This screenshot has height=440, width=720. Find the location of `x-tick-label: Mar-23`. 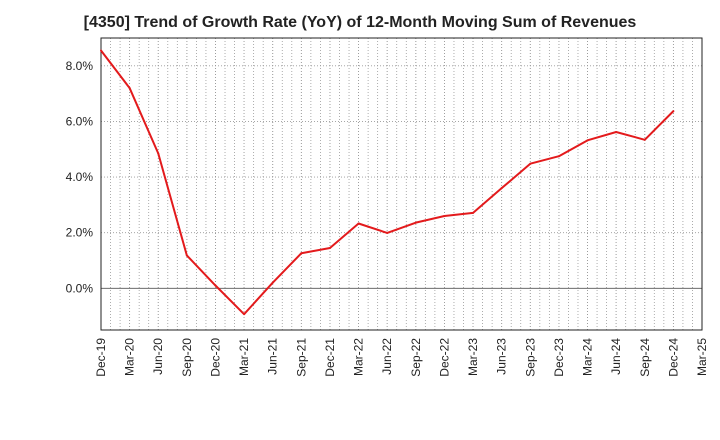

x-tick-label: Mar-23 is located at coordinates (473, 357).